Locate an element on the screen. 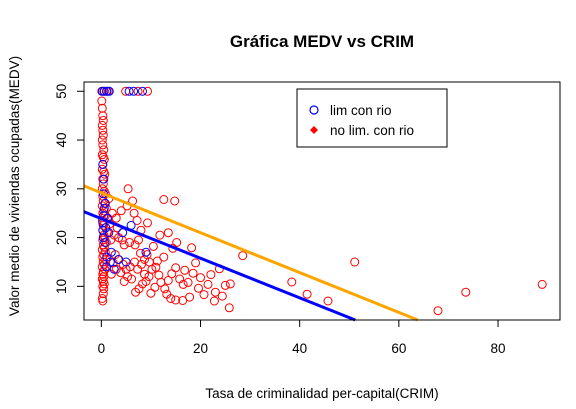  chart-title: Gráfica MEDV vs CRIM is located at coordinates (322, 41).